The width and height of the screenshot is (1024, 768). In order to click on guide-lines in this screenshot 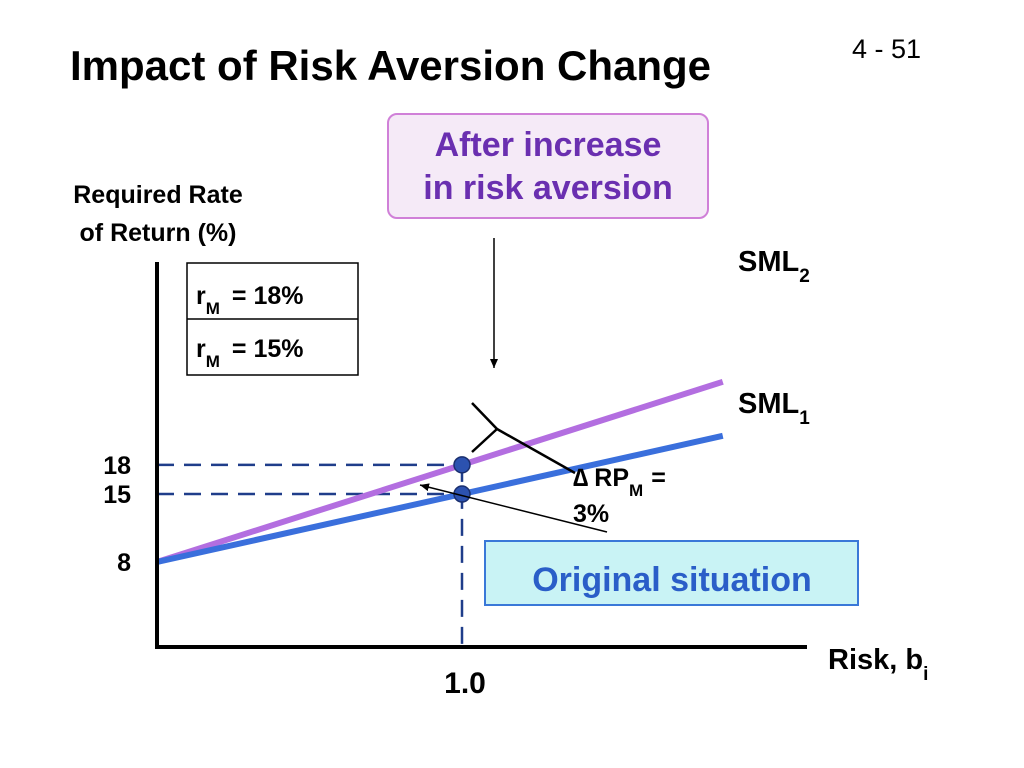, I will do `click(310, 555)`.